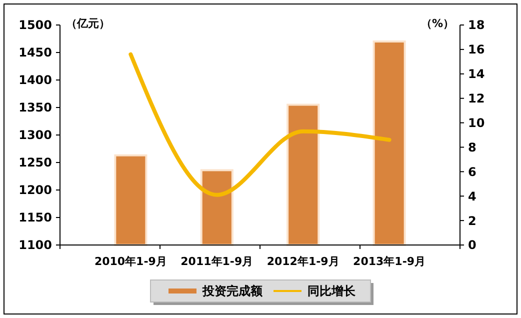 The width and height of the screenshot is (521, 318). What do you see at coordinates (476, 49) in the screenshot?
I see `y2-tick-label: 16` at bounding box center [476, 49].